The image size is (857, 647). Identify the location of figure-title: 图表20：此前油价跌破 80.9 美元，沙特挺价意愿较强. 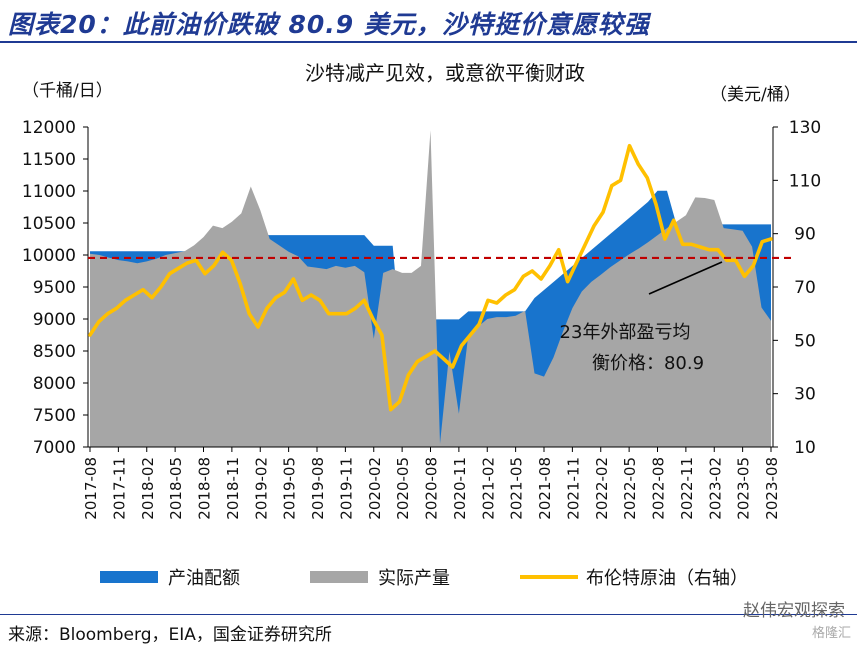
(329, 24).